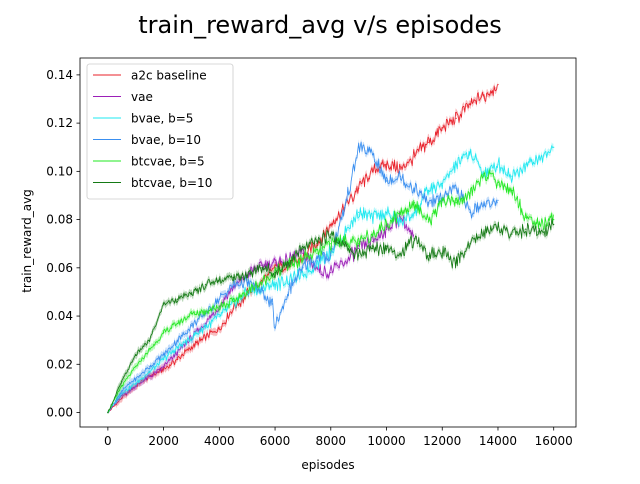 Image resolution: width=640 pixels, height=484 pixels. I want to click on chart-title: train_reward_avg v/s episodes, so click(320, 25).